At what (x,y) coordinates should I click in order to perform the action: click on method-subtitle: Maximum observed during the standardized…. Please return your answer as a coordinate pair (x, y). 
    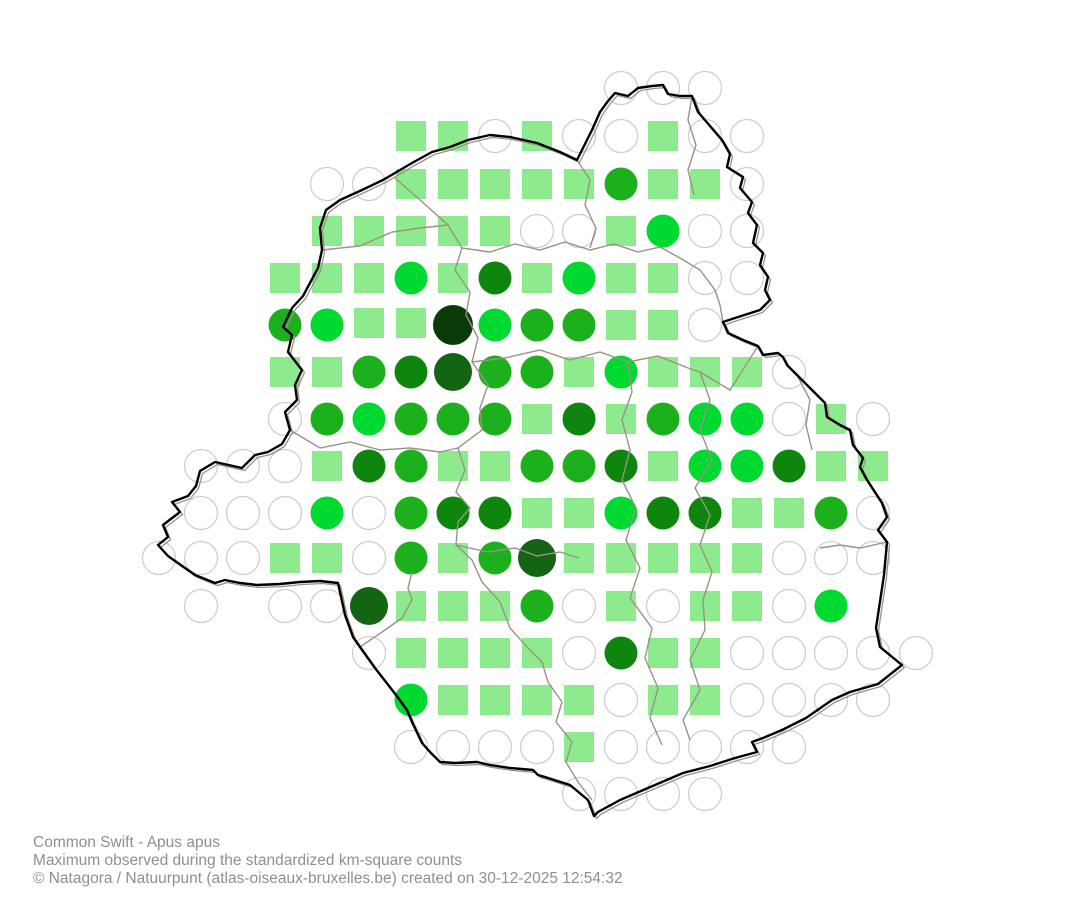
    Looking at the image, I should click on (248, 860).